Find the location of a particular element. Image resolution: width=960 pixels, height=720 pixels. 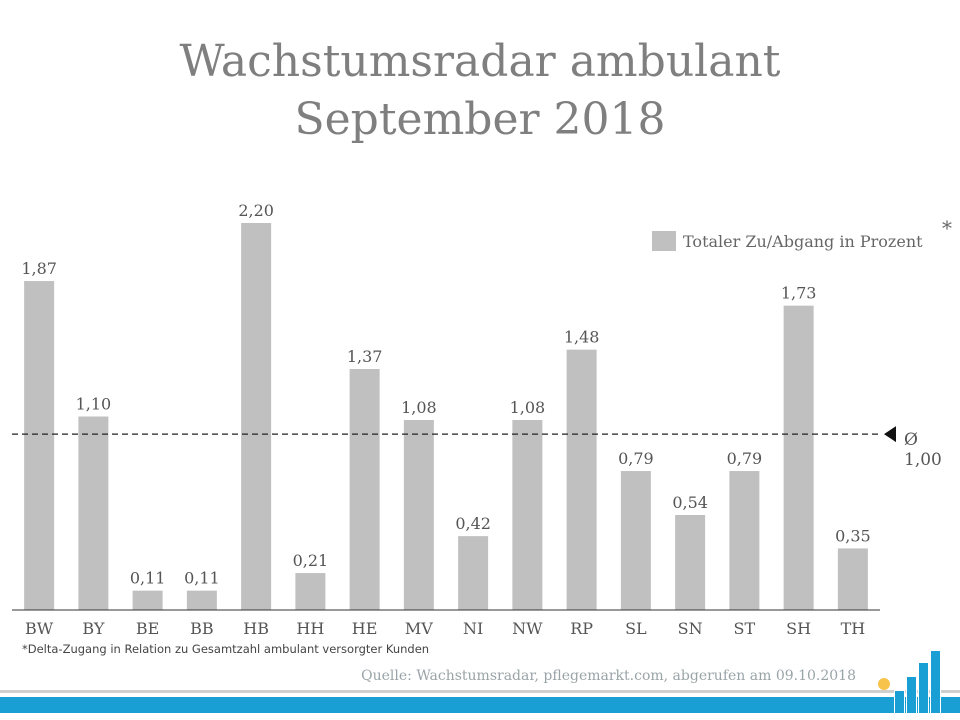

bar-he is located at coordinates (364, 489).